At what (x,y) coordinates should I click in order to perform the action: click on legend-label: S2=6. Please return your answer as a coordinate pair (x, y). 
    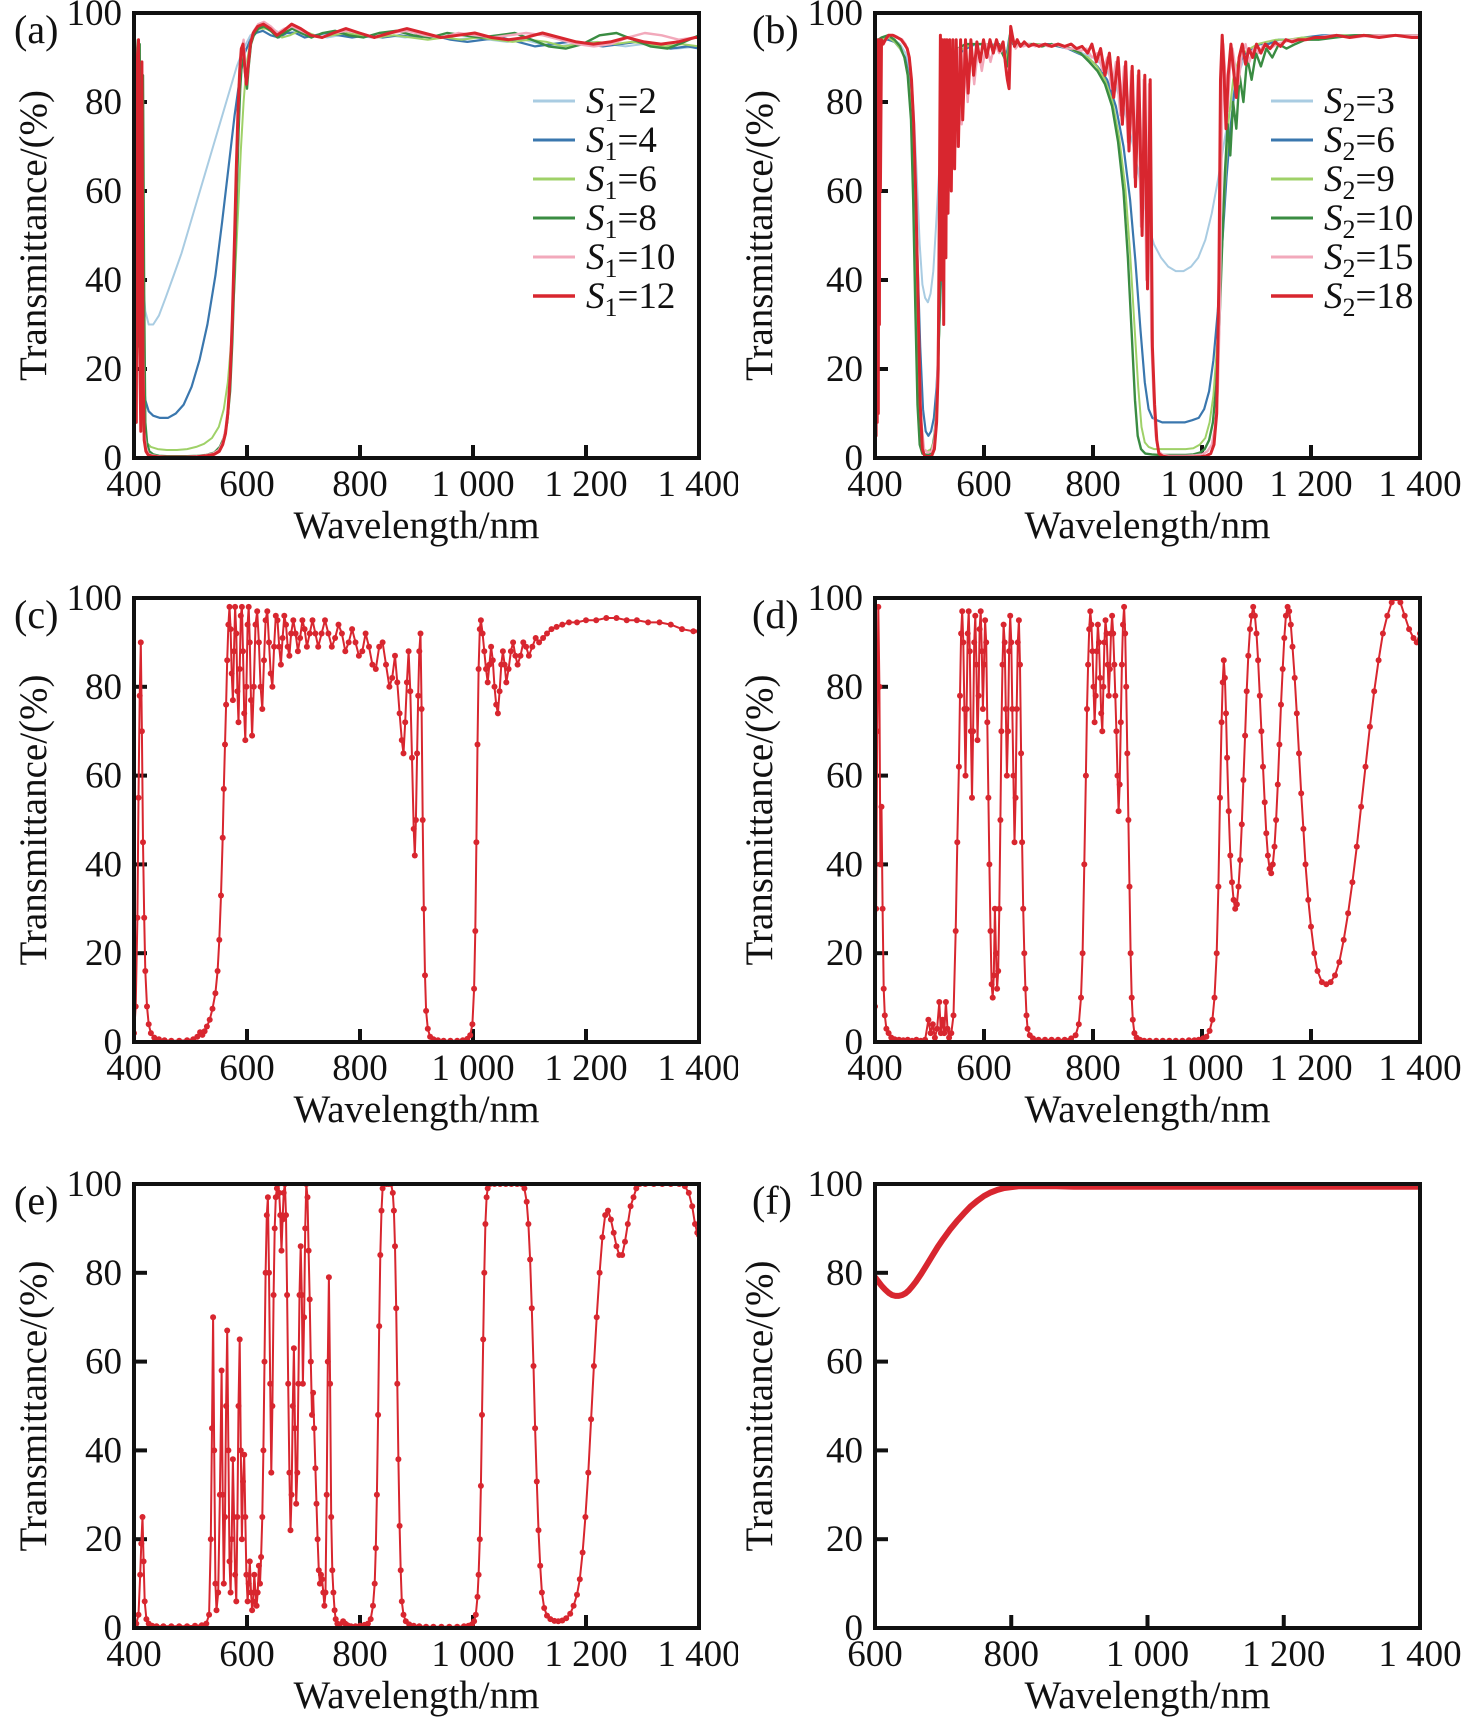
    Looking at the image, I should click on (1359, 143).